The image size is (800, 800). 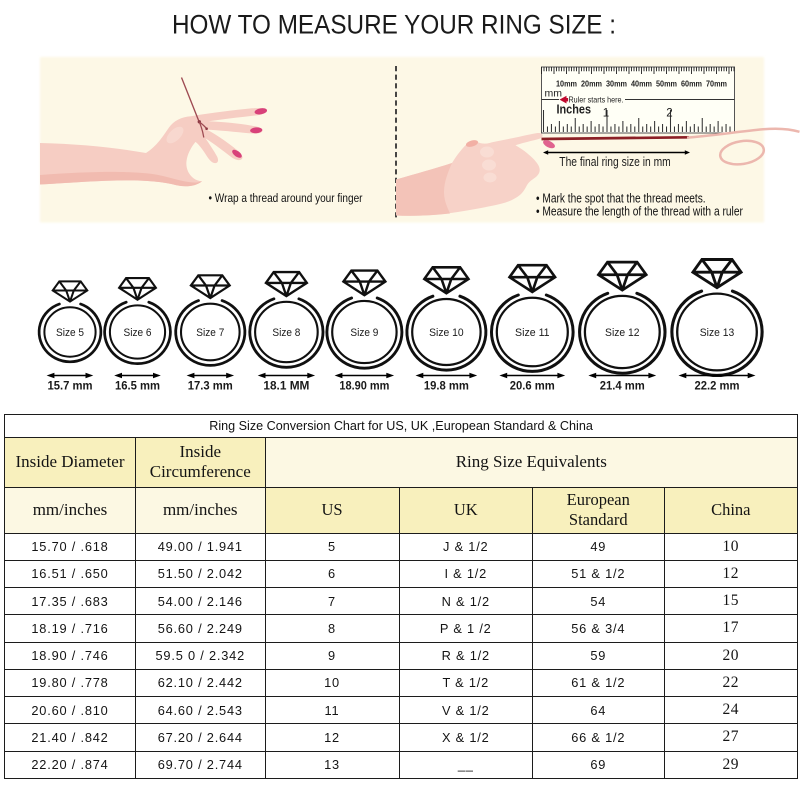 I want to click on svg-text: 17.3 mm, so click(x=210, y=386).